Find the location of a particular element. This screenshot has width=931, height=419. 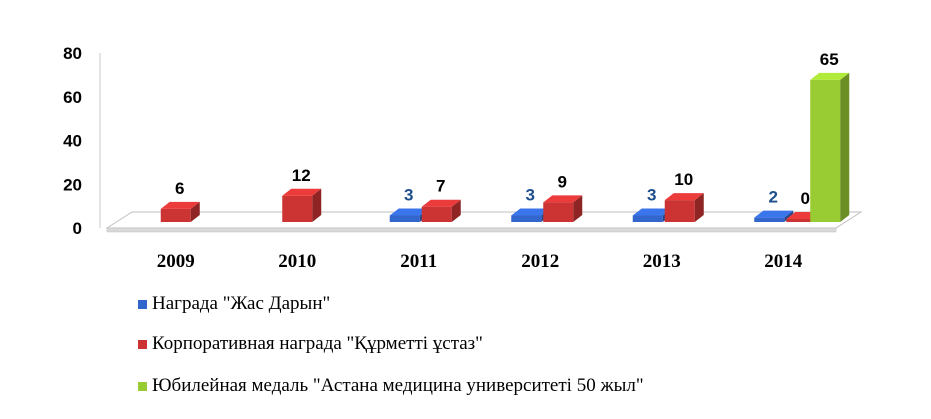

x-tick-label: 2012 is located at coordinates (540, 261).